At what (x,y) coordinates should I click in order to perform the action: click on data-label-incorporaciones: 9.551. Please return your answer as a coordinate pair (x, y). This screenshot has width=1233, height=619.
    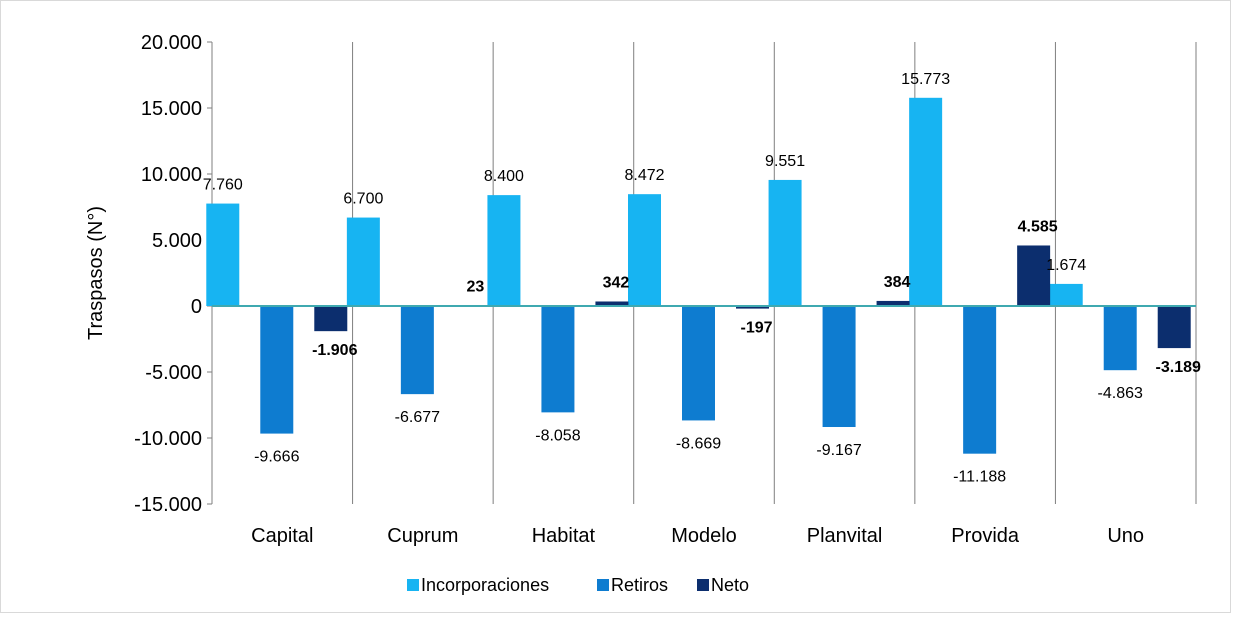
    Looking at the image, I should click on (785, 161).